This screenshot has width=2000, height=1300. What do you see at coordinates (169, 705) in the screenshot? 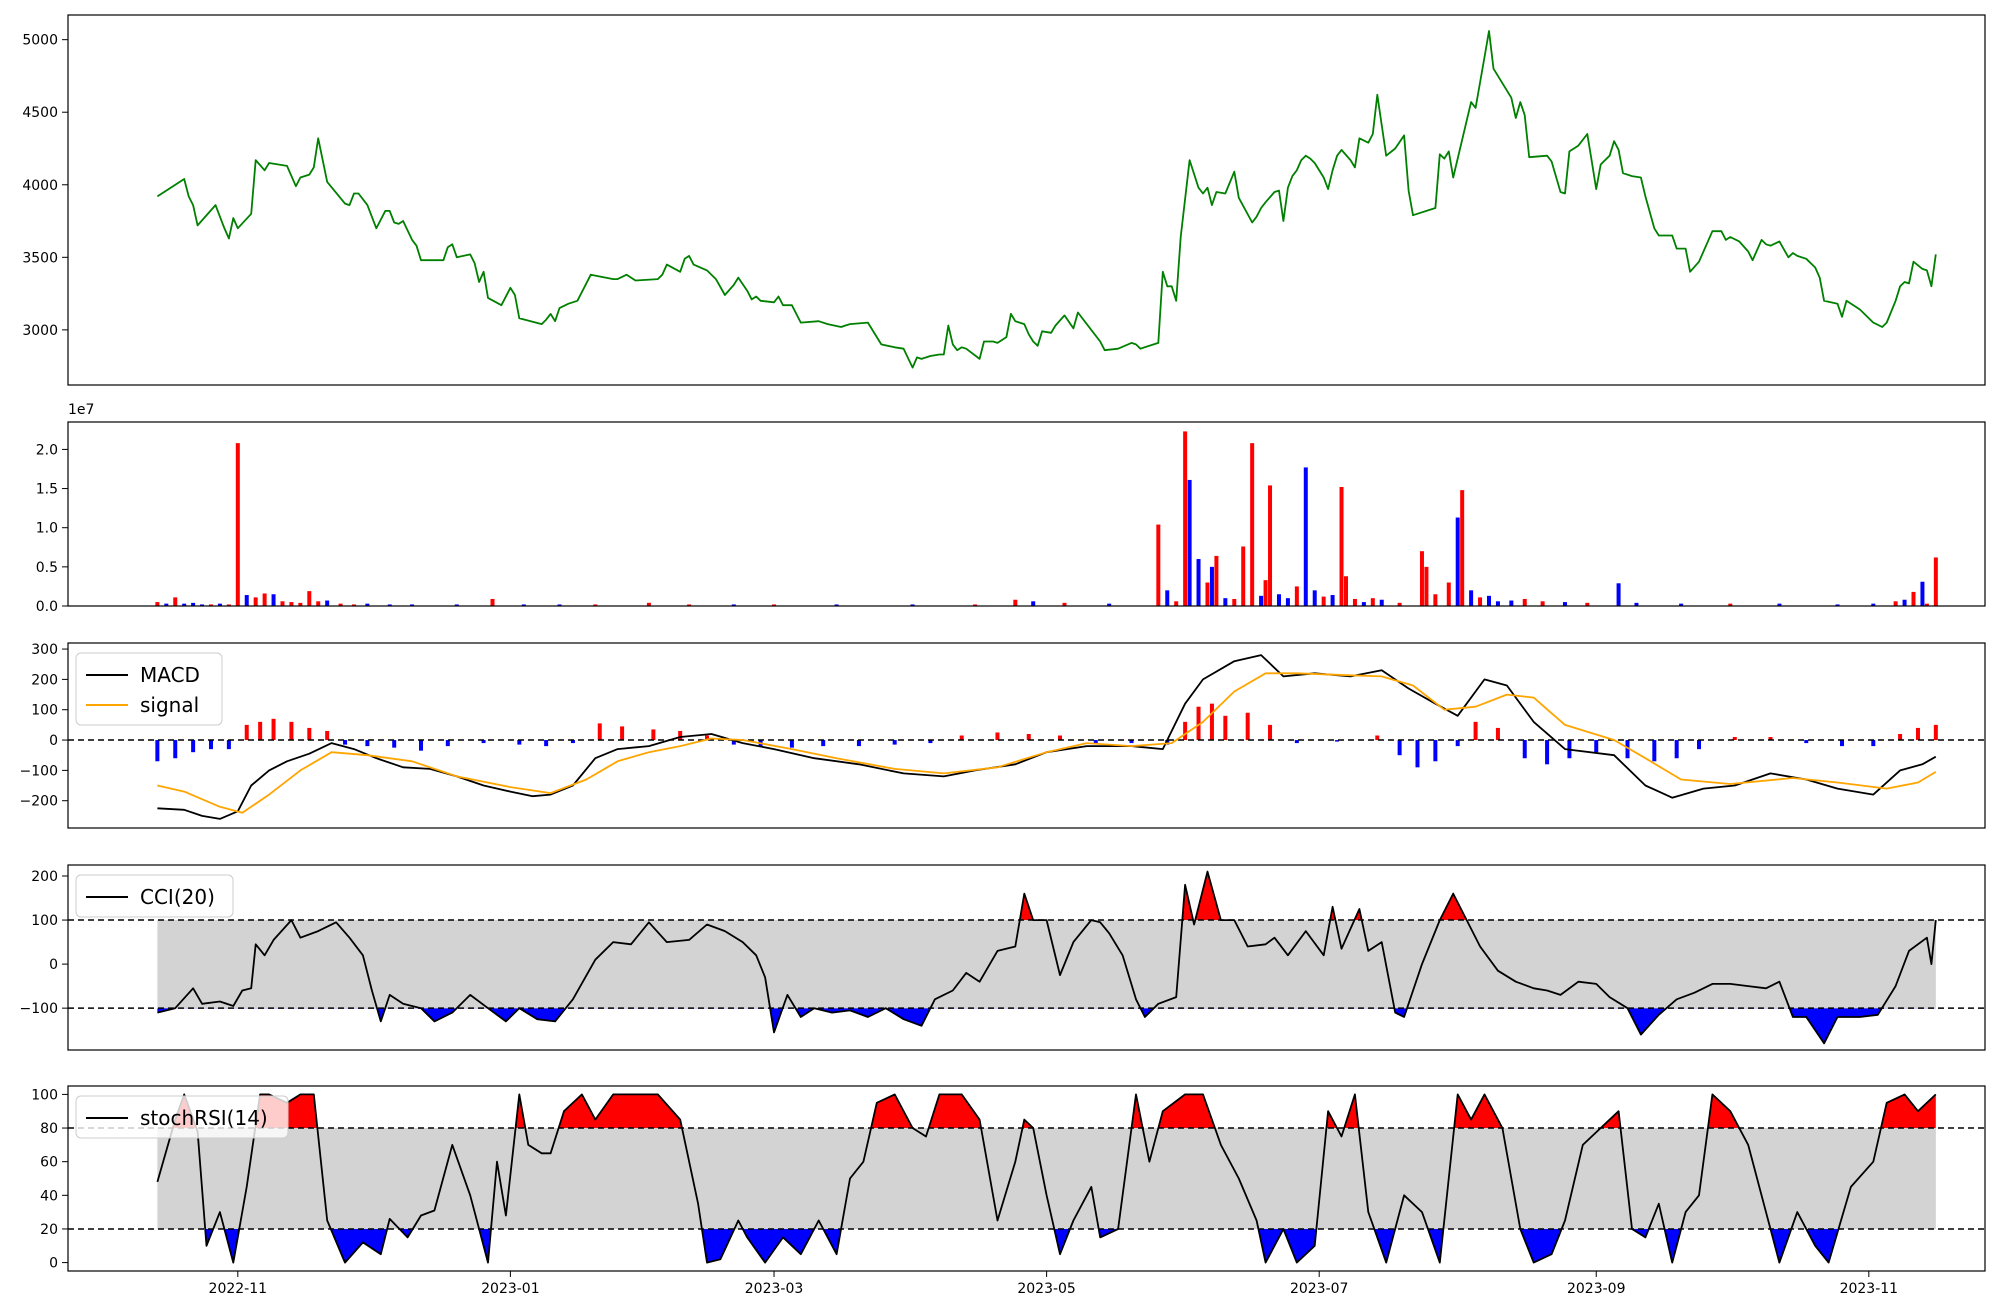
I see `macd-legend-label: signal` at bounding box center [169, 705].